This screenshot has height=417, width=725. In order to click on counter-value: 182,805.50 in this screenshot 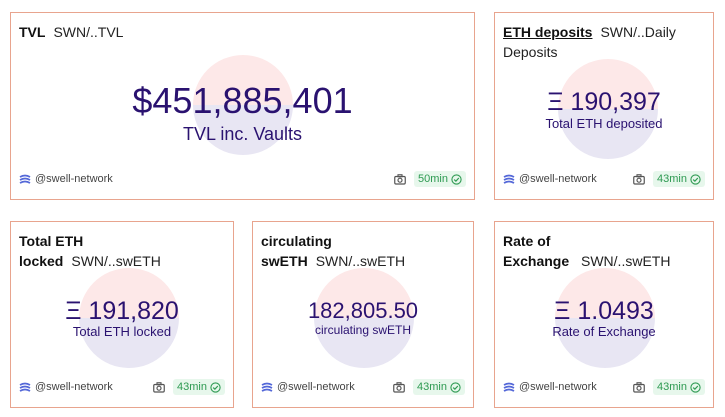, I will do `click(363, 310)`.